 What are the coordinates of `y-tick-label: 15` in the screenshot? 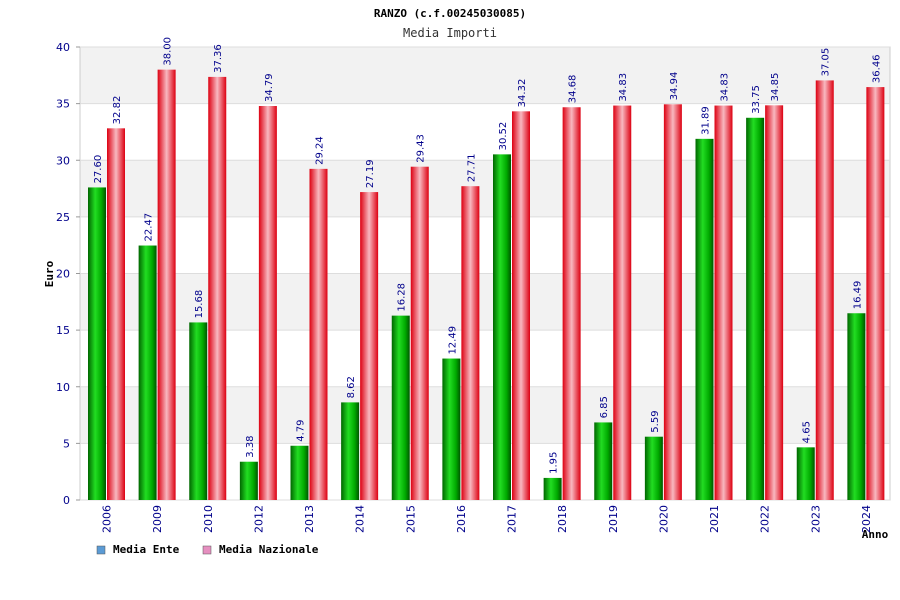 It's located at (63, 330).